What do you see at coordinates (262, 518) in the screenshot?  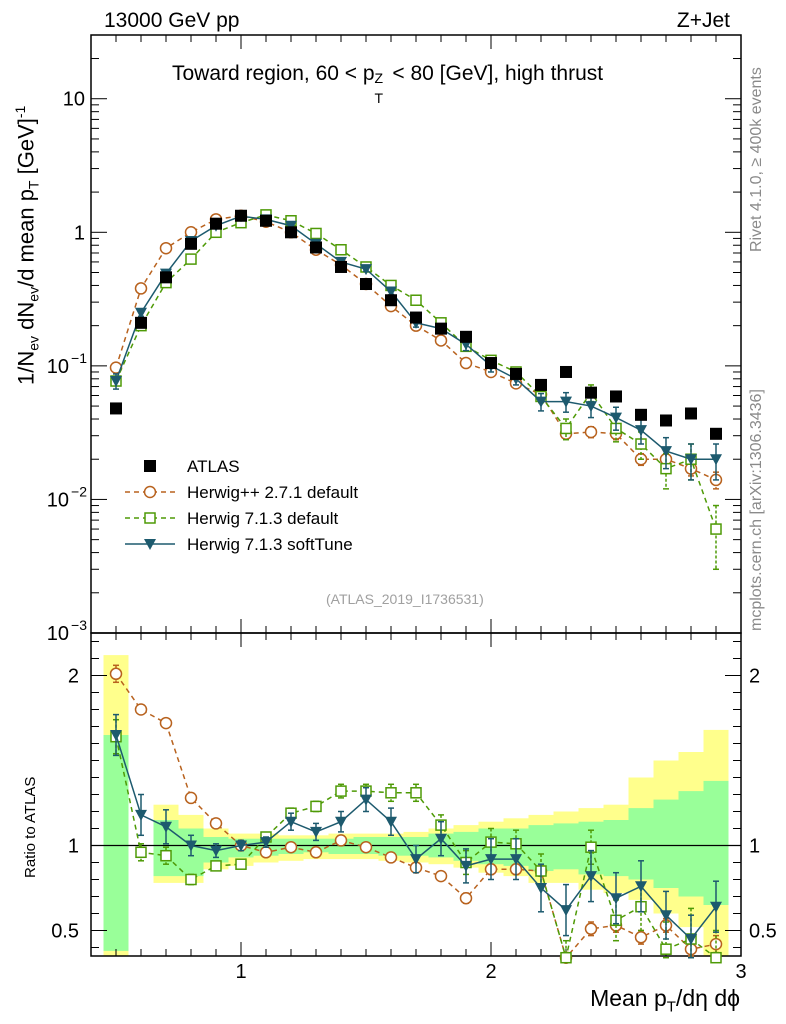 I see `legend-label: Herwig 7.1.3 default` at bounding box center [262, 518].